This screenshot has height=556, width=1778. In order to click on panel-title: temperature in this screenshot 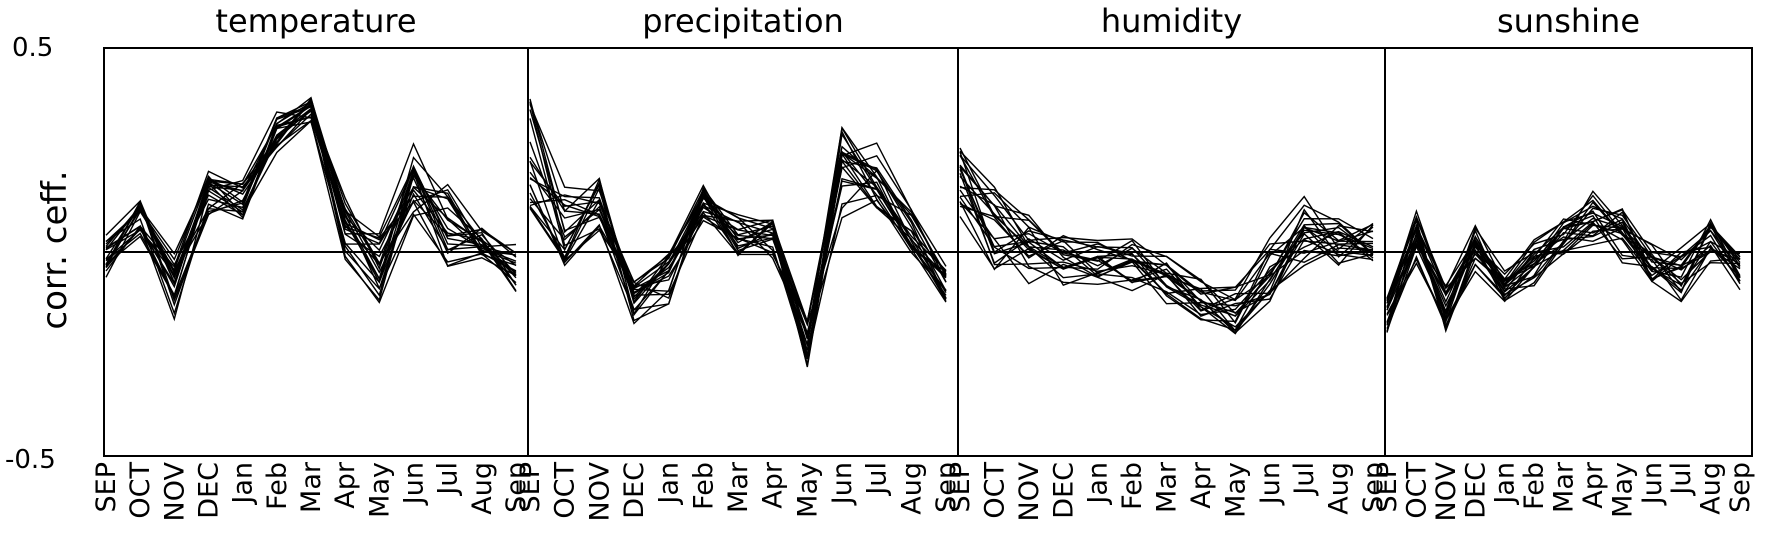, I will do `click(315, 21)`.